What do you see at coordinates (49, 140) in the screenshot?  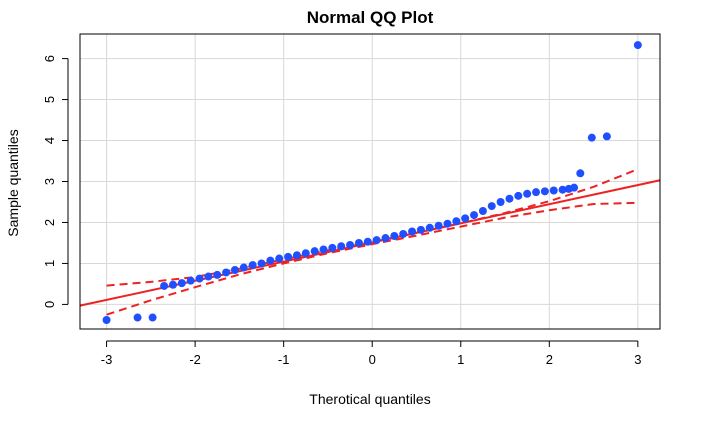 I see `y-tick-label: 4` at bounding box center [49, 140].